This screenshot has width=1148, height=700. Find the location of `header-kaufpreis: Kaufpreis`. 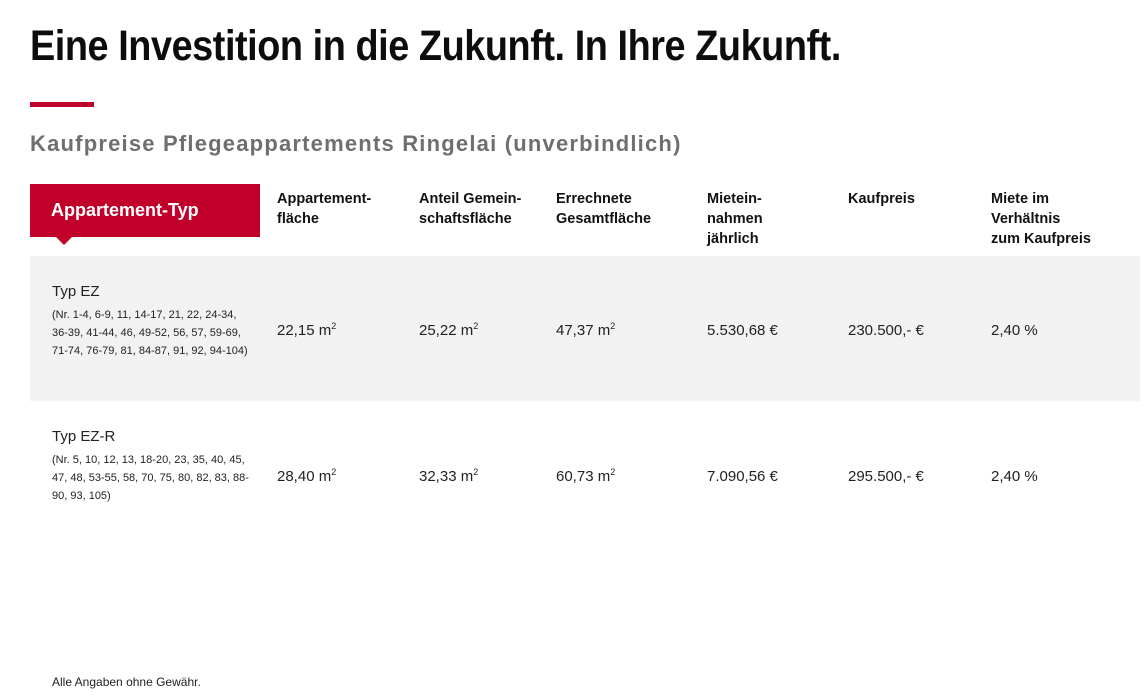

header-kaufpreis: Kaufpreis is located at coordinates (881, 199).